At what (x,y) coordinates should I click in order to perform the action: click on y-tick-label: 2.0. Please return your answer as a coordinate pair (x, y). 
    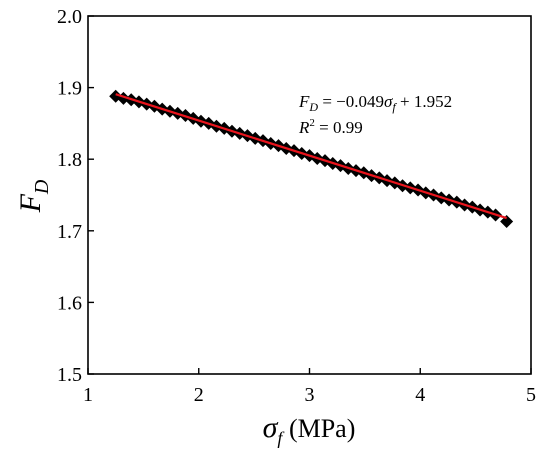
    Looking at the image, I should click on (69, 17).